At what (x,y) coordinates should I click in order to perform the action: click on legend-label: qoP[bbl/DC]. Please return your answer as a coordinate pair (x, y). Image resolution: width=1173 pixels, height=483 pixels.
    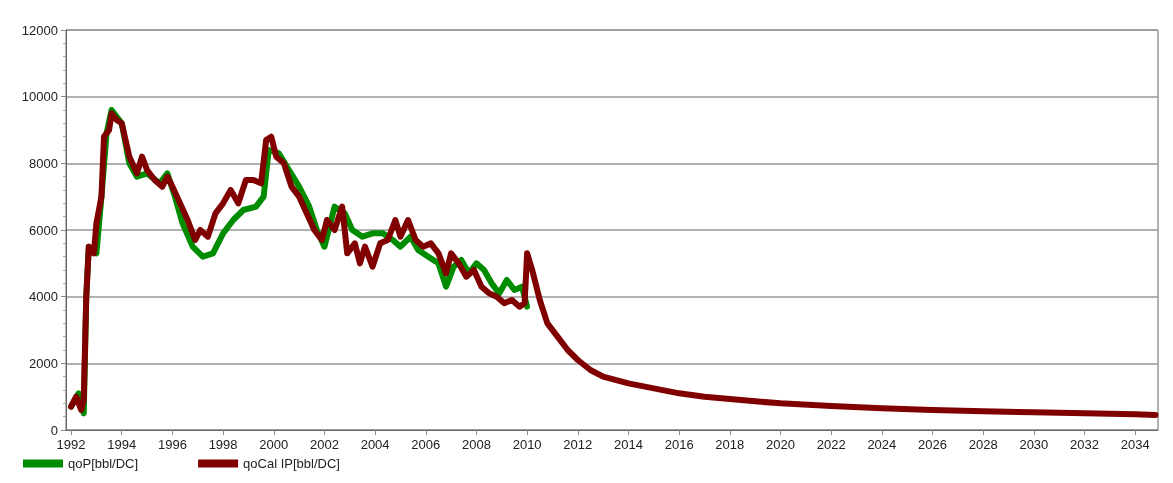
    Looking at the image, I should click on (103, 463).